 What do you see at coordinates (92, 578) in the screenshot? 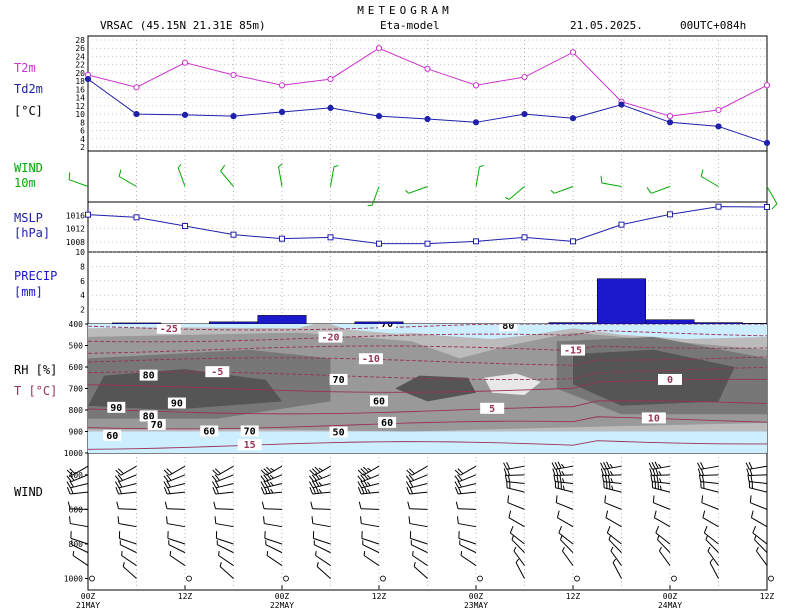
I see `calm-circle` at bounding box center [92, 578].